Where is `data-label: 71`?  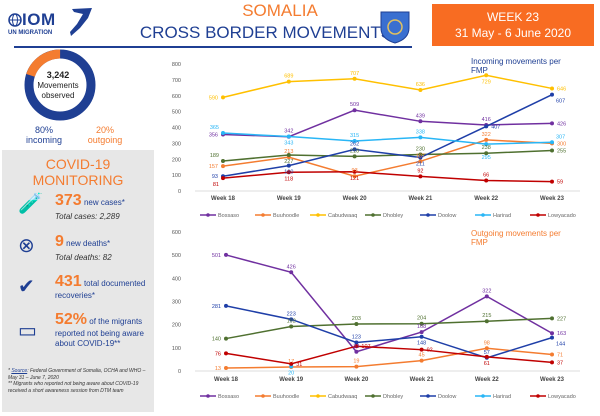 data-label: 71 is located at coordinates (560, 356).